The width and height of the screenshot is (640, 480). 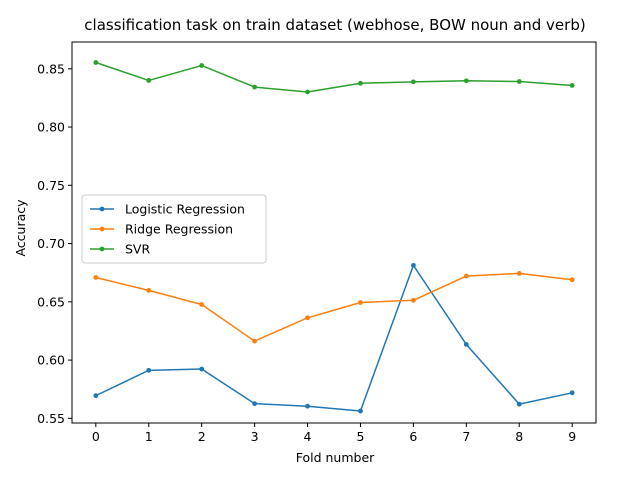 What do you see at coordinates (102, 249) in the screenshot?
I see `legend-marker-svr` at bounding box center [102, 249].